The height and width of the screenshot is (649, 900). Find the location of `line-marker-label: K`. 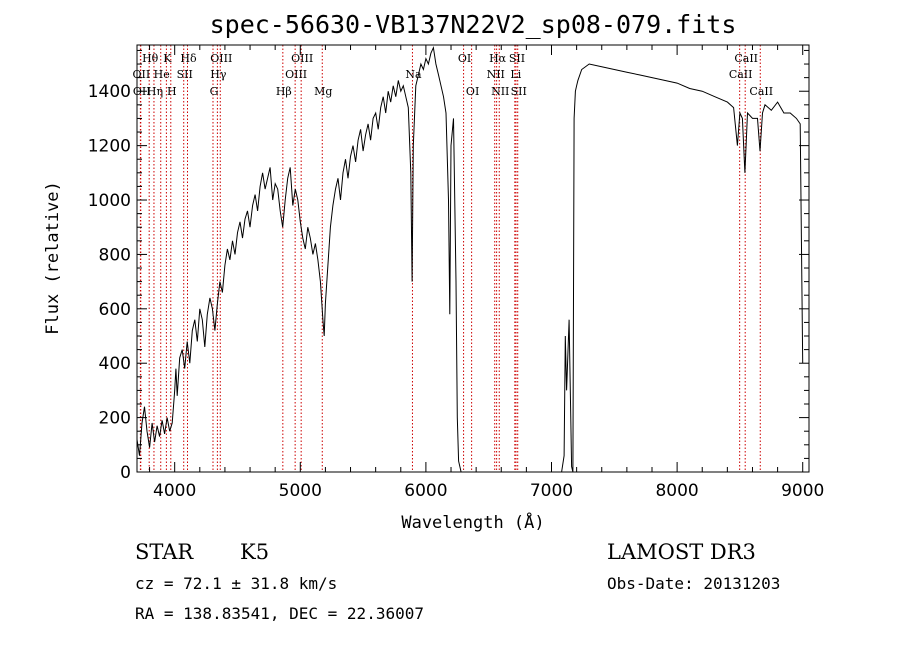

line-marker-label: K is located at coordinates (167, 58).